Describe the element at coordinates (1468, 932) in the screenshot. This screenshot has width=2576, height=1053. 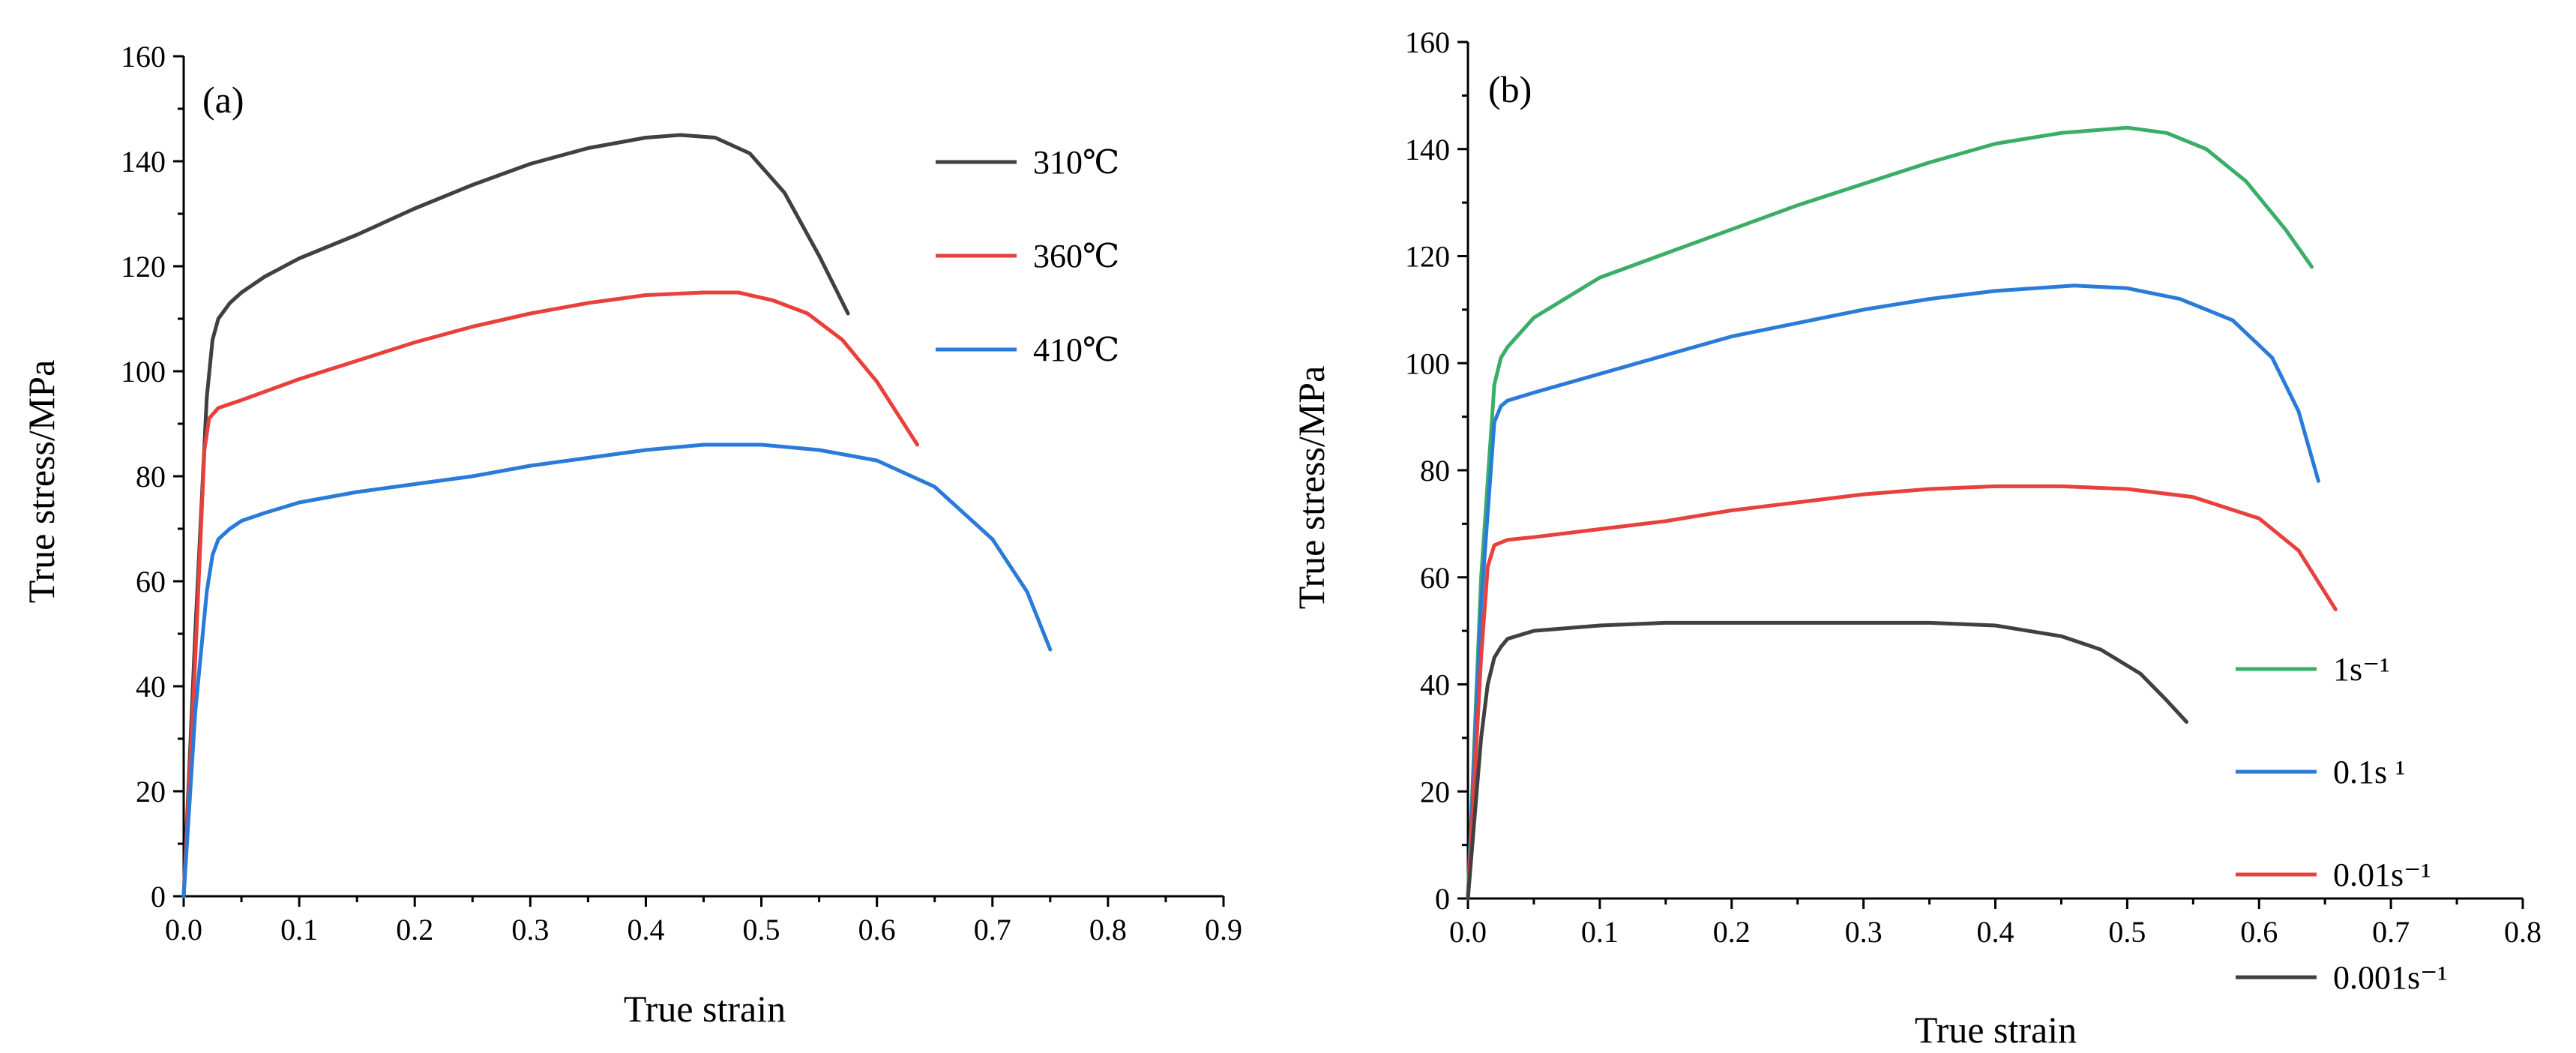
I see `x-tick-label-b: 0.0` at that location.